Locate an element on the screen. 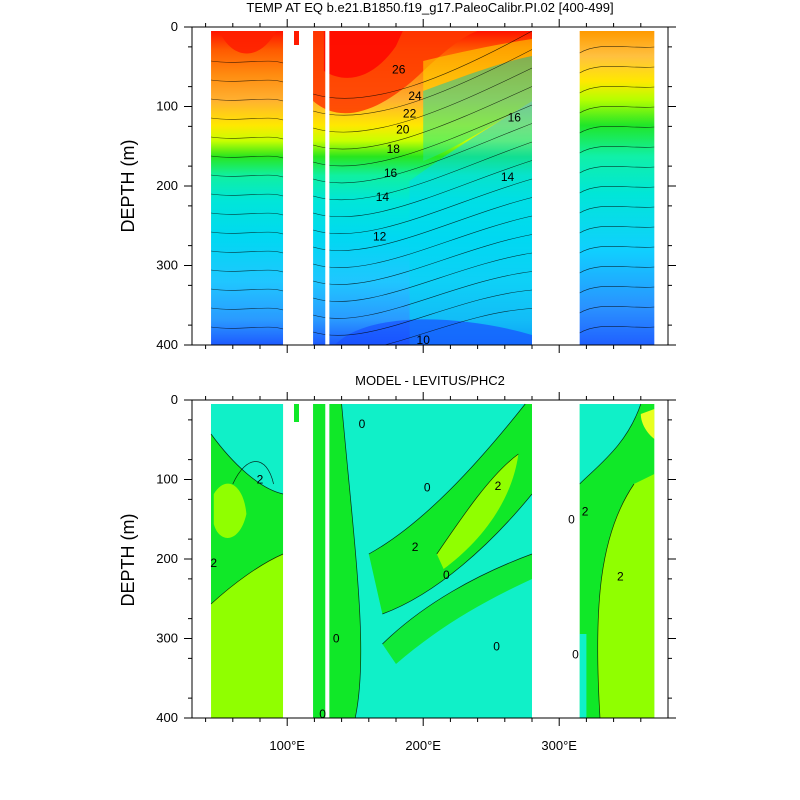 The width and height of the screenshot is (800, 800). temp-contour-label: 20 is located at coordinates (403, 129).